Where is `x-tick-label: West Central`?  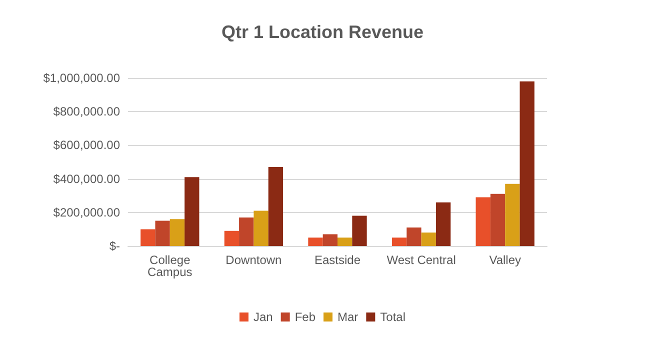
x-tick-label: West Central is located at coordinates (421, 260).